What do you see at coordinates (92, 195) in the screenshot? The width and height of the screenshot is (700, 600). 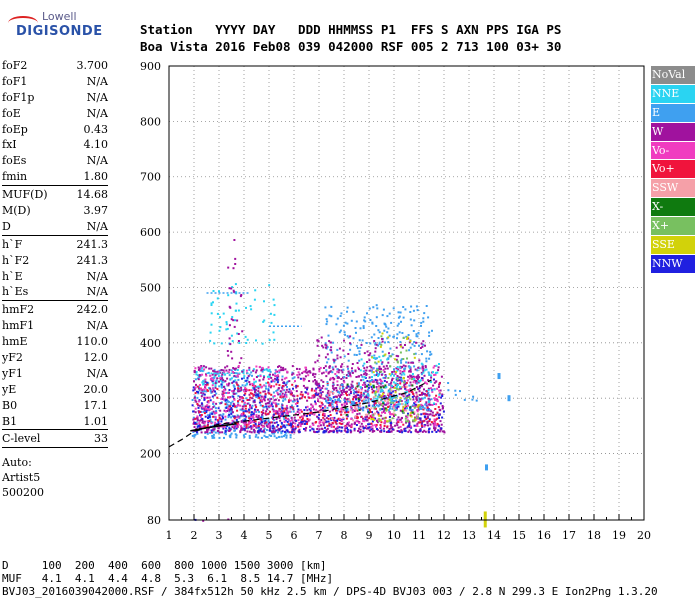 I see `param-value: 14.68` at bounding box center [92, 195].